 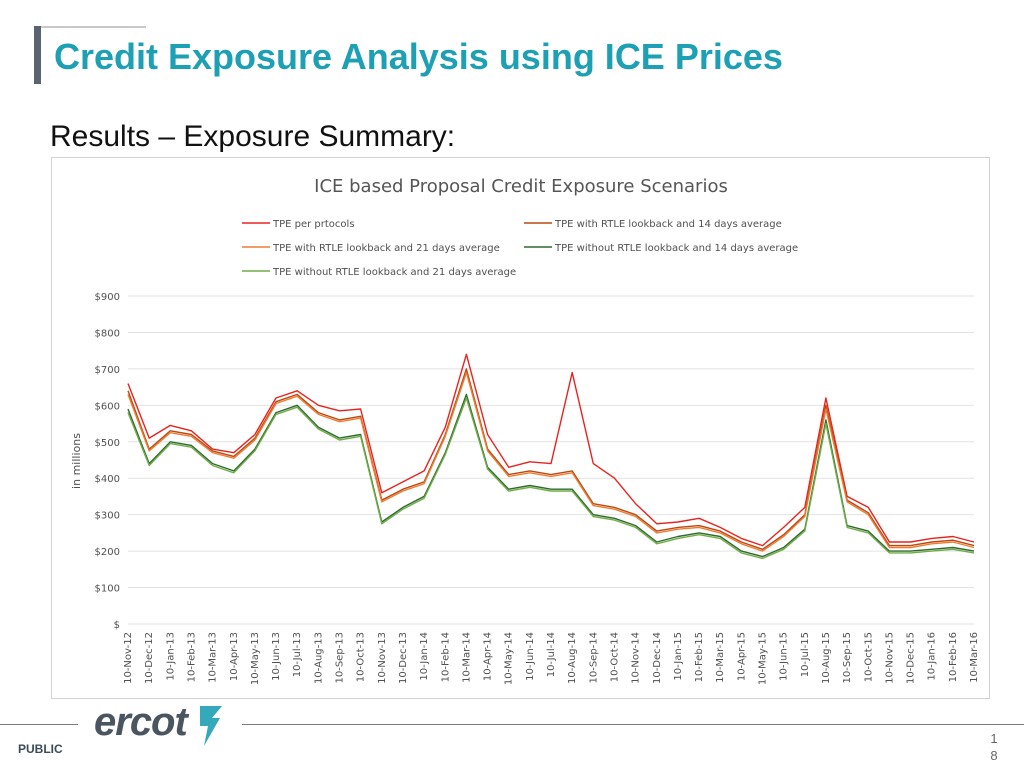 I want to click on x-tick-label: 10-Nov-13, so click(x=382, y=658).